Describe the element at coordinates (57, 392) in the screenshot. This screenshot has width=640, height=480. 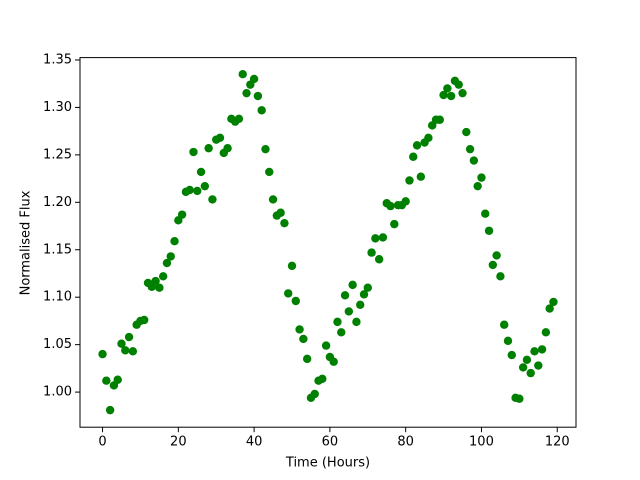
I see `y-tick-label: 1.00` at that location.